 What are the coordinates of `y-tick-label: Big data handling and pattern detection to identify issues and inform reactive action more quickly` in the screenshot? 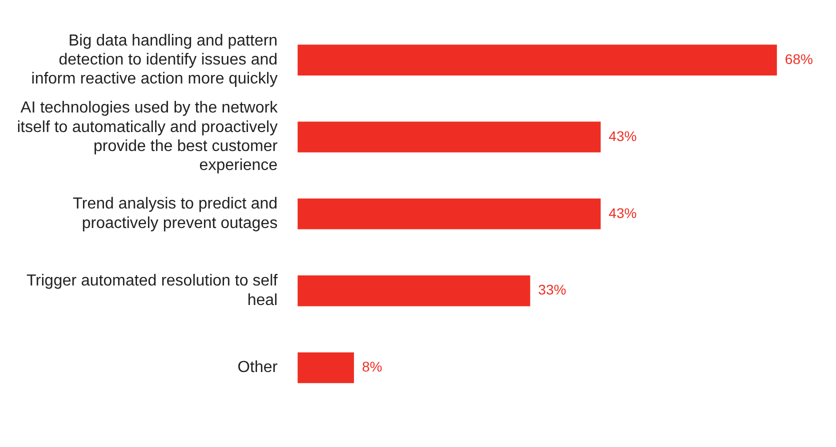 It's located at (154, 60).